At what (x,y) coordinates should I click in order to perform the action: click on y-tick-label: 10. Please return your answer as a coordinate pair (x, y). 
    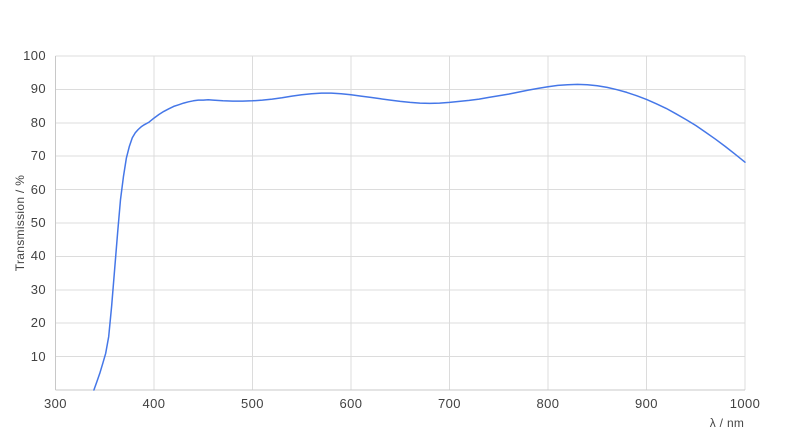
    Looking at the image, I should click on (38, 356).